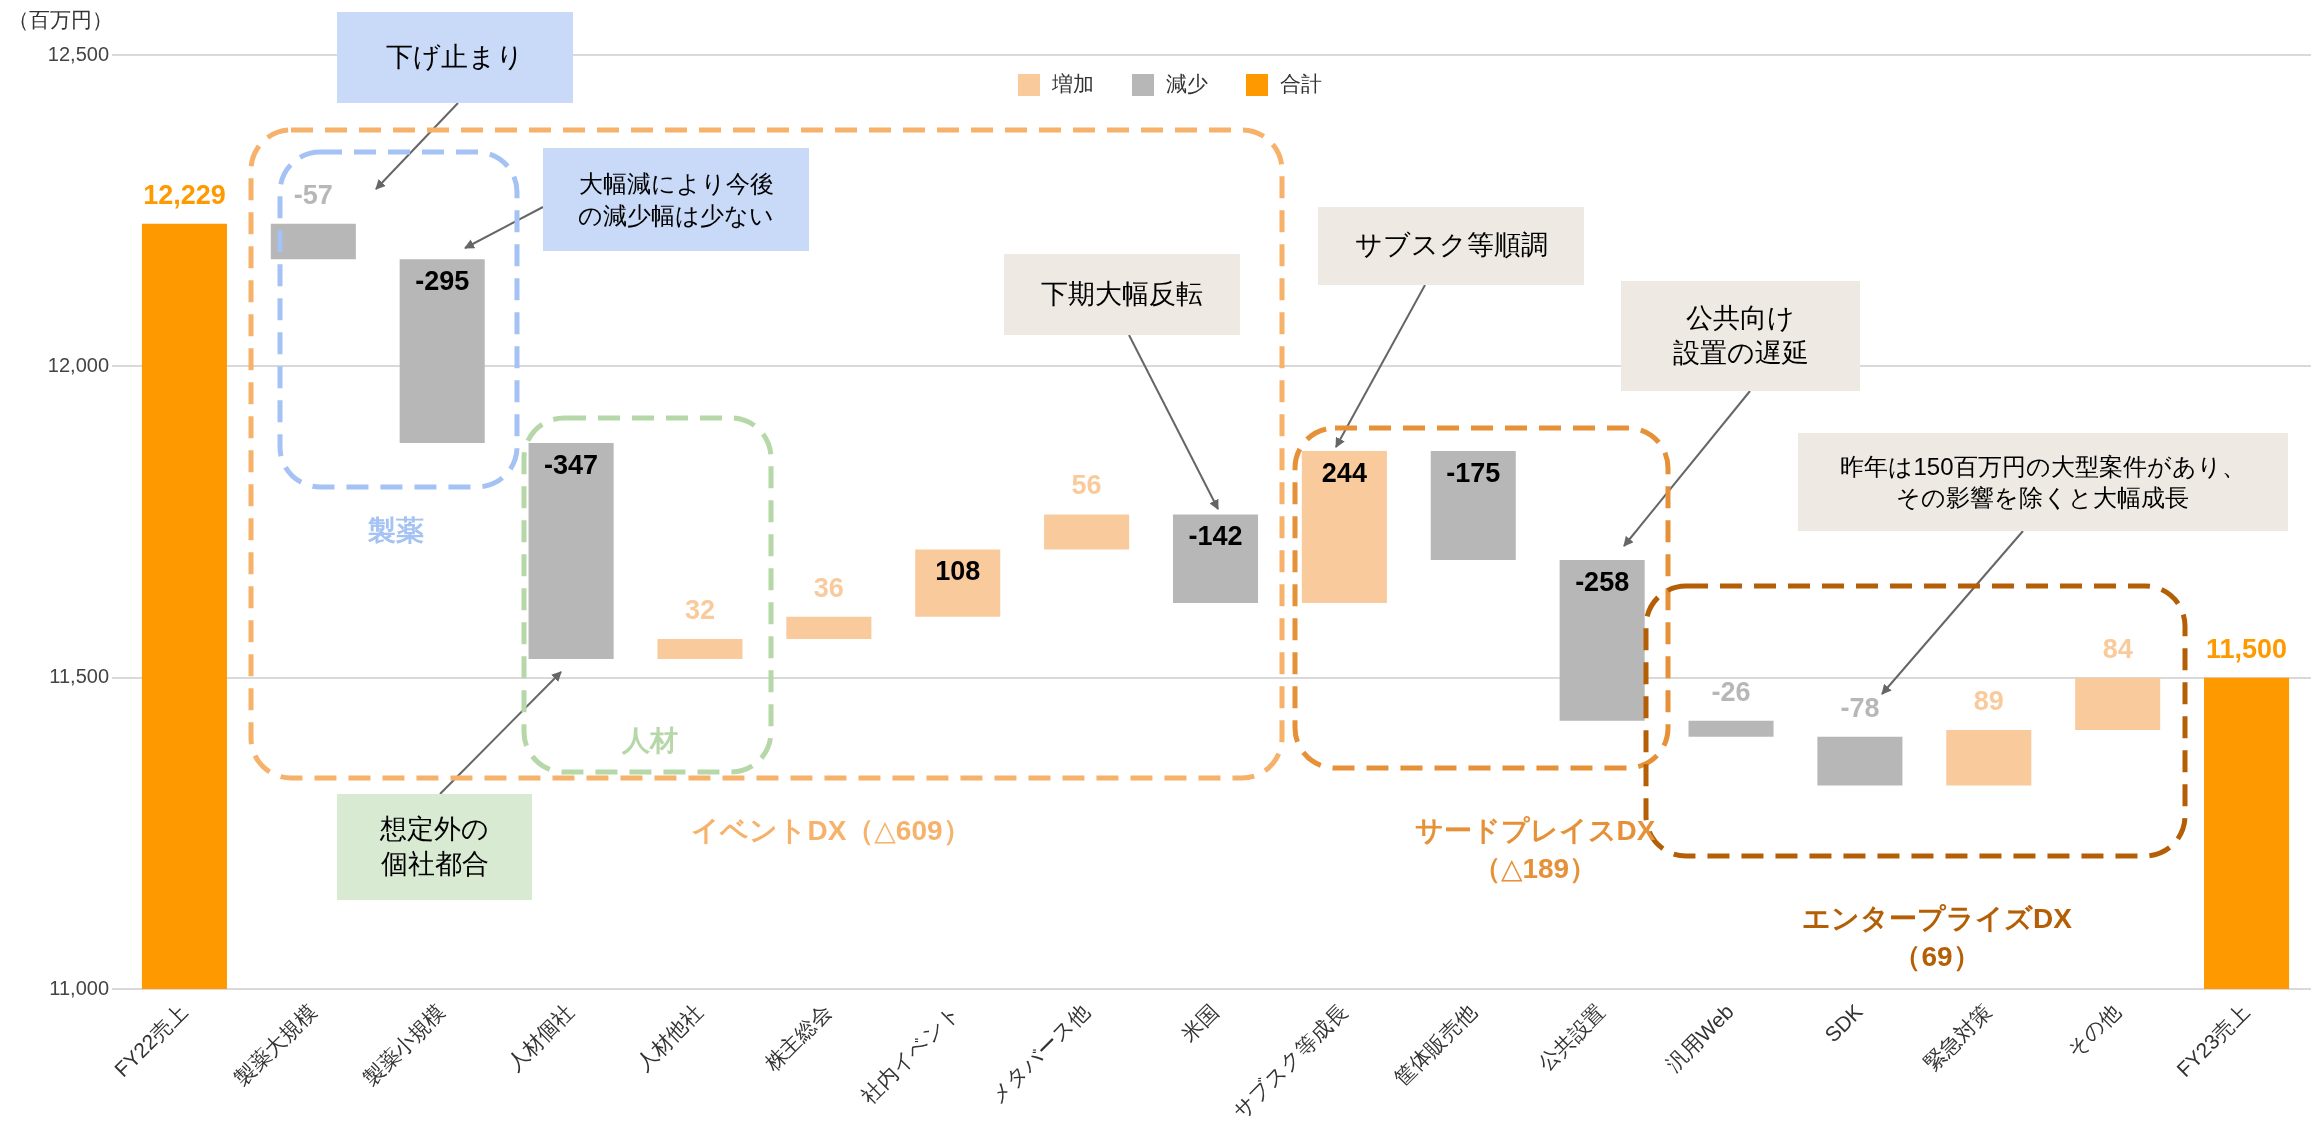 Image resolution: width=2315 pixels, height=1128 pixels. I want to click on annotation: 公共向け設置の遅延, so click(1740, 335).